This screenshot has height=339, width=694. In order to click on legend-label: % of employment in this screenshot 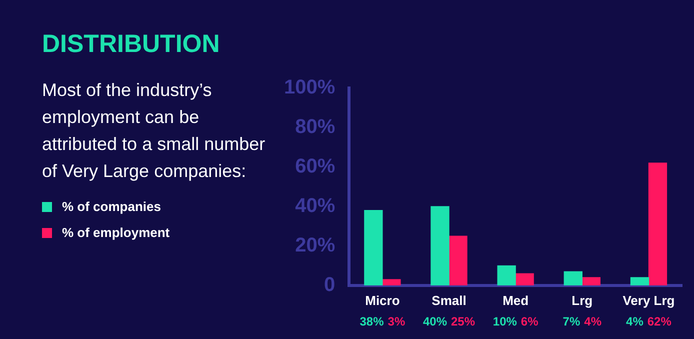, I will do `click(116, 232)`.